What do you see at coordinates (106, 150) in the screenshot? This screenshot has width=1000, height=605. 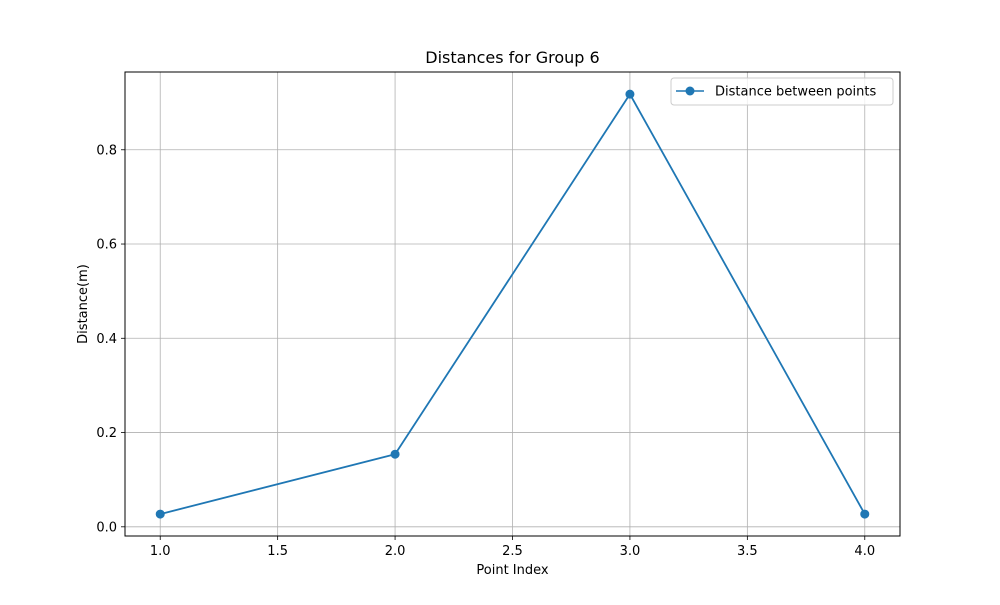 I see `y-tick-label: 0.8` at bounding box center [106, 150].